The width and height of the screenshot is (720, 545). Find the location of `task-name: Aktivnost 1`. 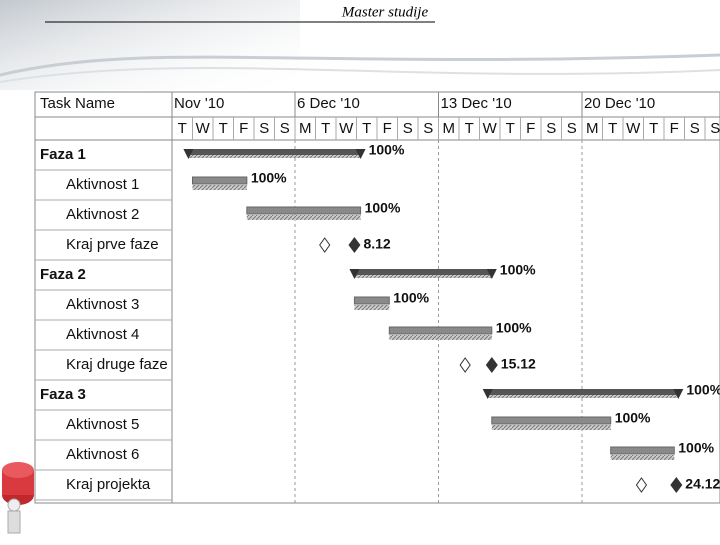

task-name: Aktivnost 1 is located at coordinates (102, 184).